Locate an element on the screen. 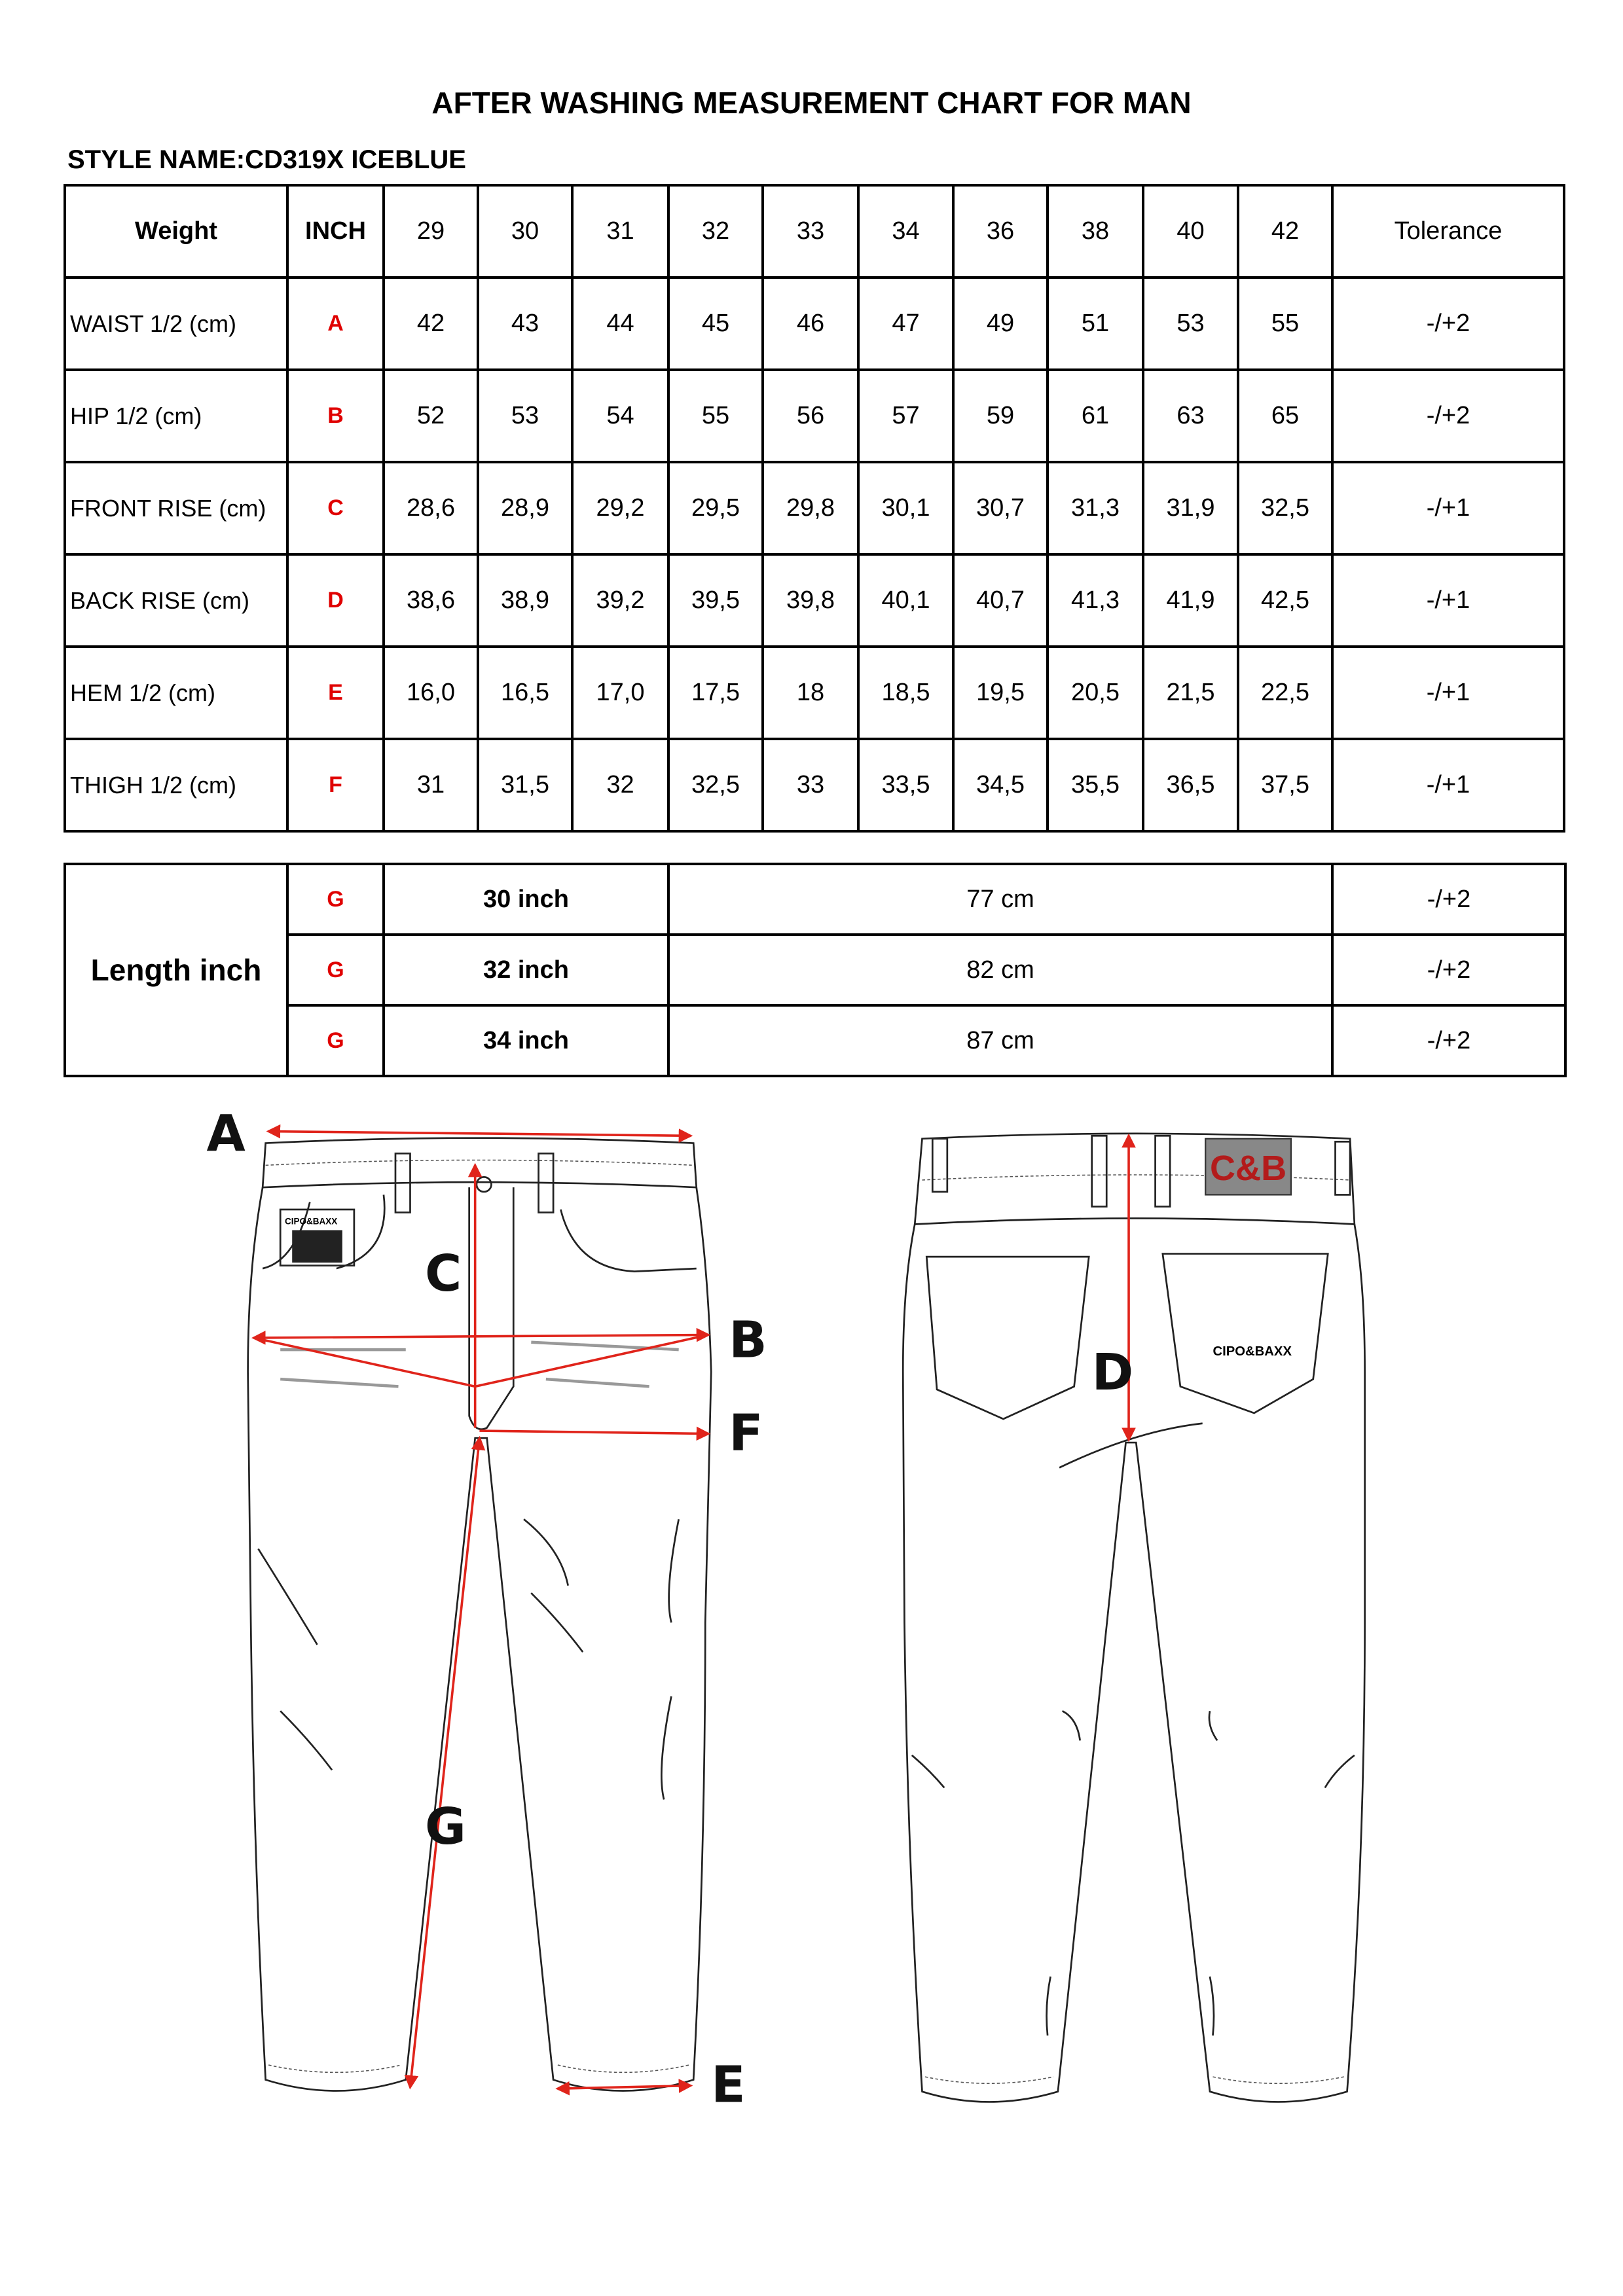  measurement-label: HIP 1/2 (cm) is located at coordinates (176, 415).